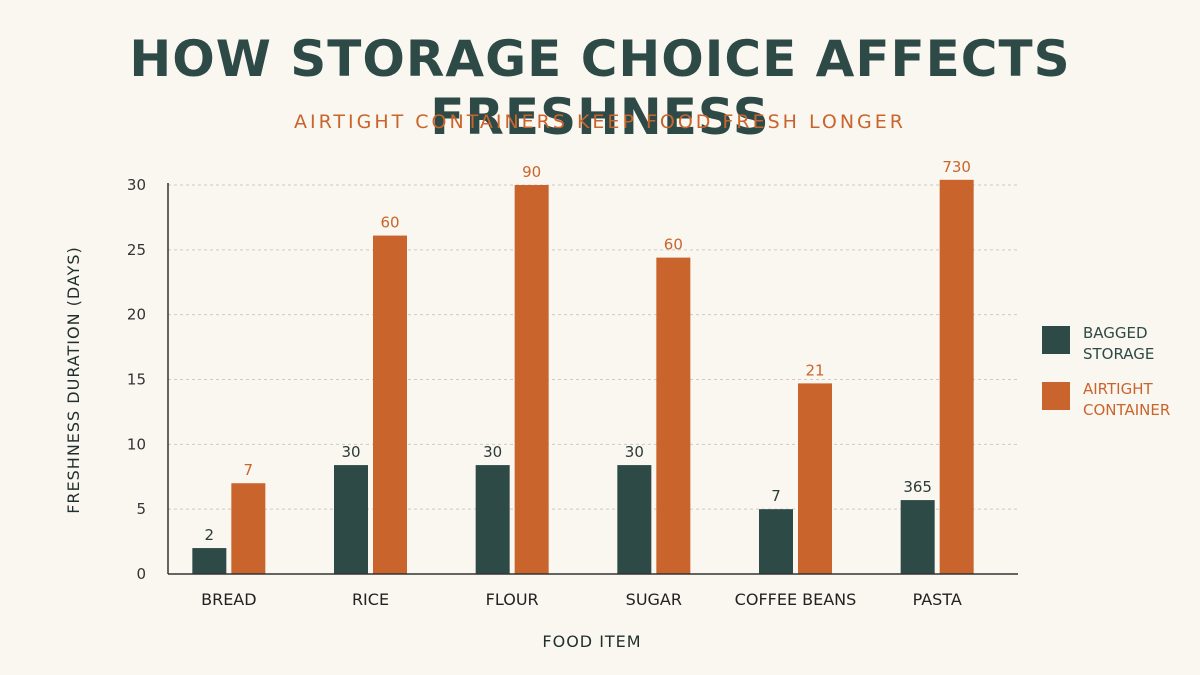 The height and width of the screenshot is (675, 1200). What do you see at coordinates (956, 167) in the screenshot?
I see `data-label: 730` at bounding box center [956, 167].